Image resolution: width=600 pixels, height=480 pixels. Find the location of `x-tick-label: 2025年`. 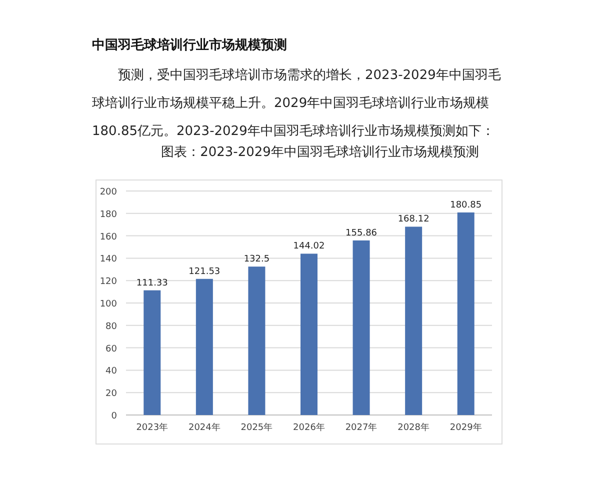

x-tick-label: 2025年 is located at coordinates (256, 427).